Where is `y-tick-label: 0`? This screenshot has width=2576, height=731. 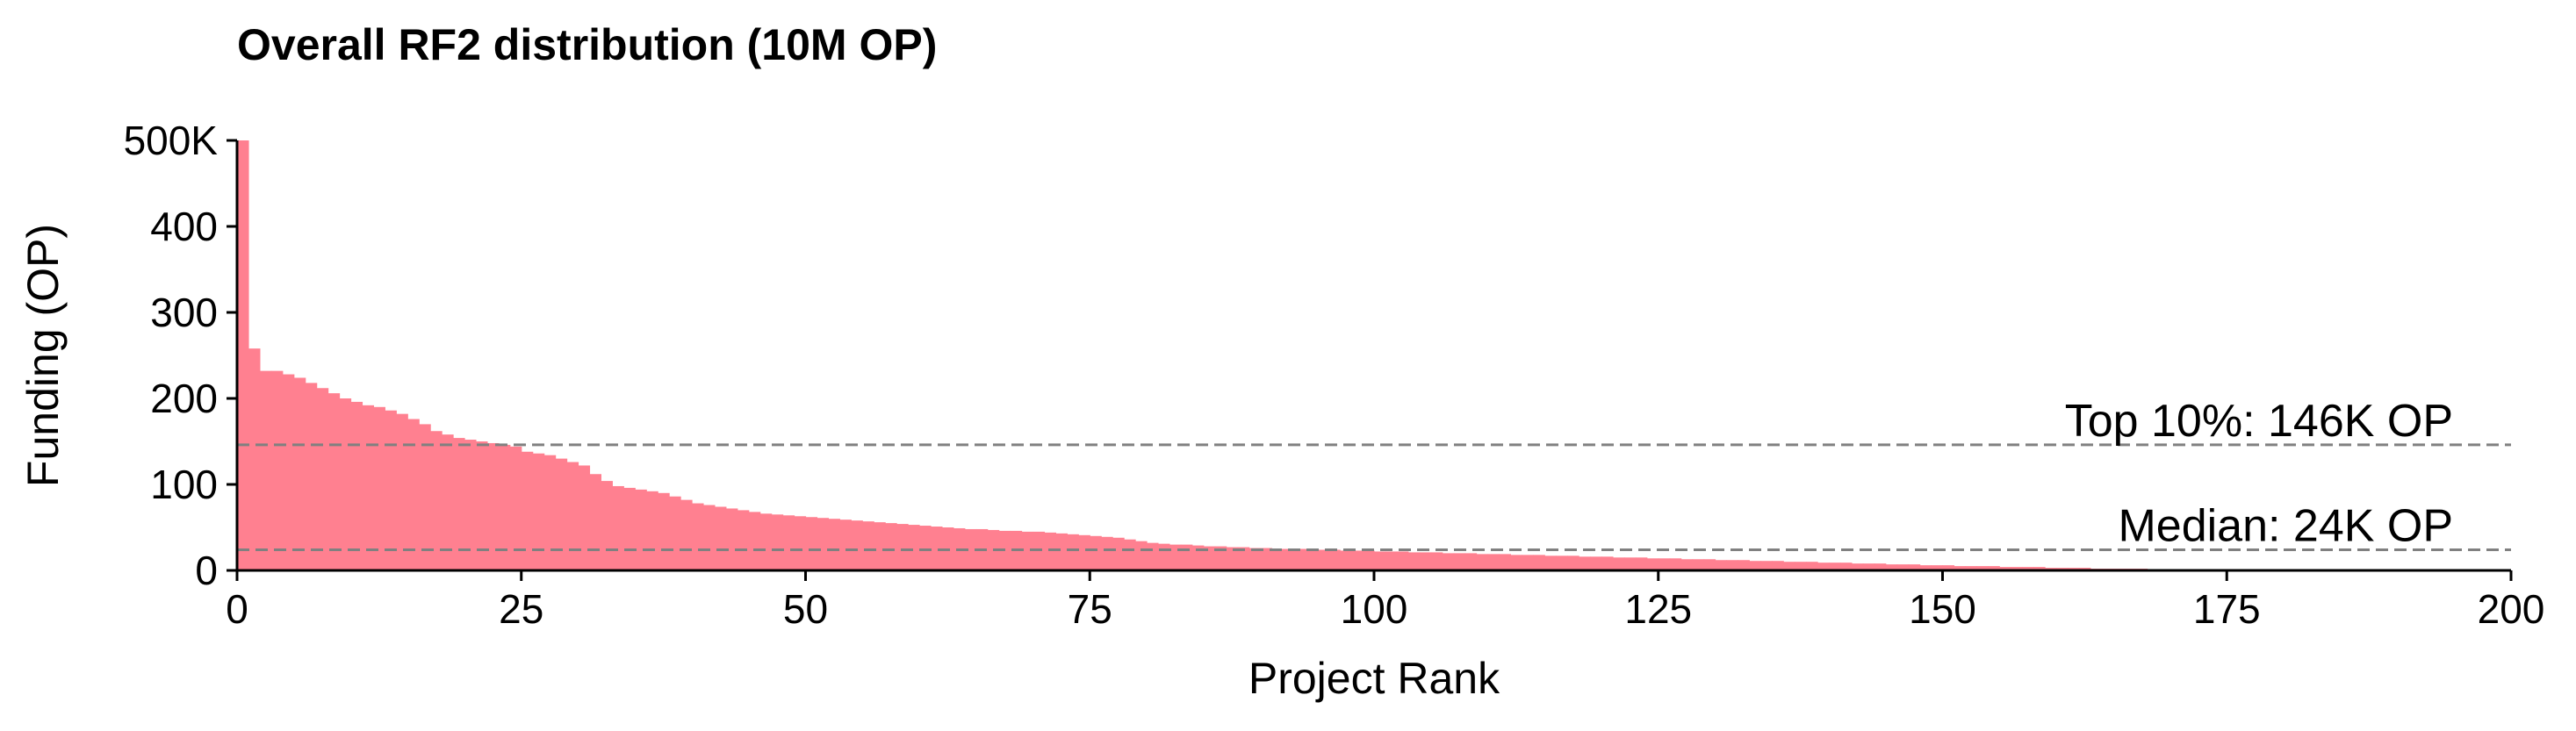
y-tick-label: 0 is located at coordinates (206, 570).